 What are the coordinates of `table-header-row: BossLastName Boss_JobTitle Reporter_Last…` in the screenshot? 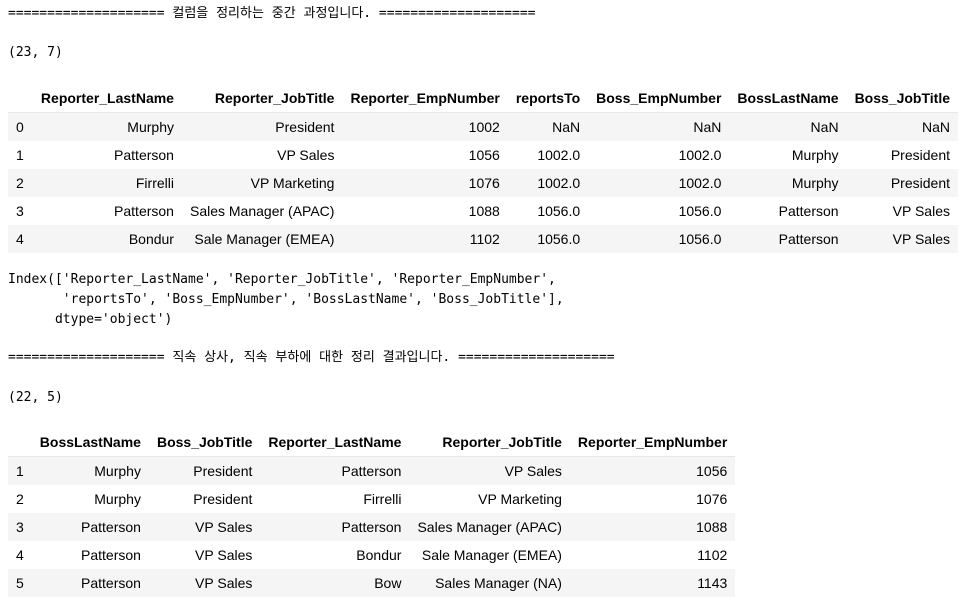 It's located at (372, 442).